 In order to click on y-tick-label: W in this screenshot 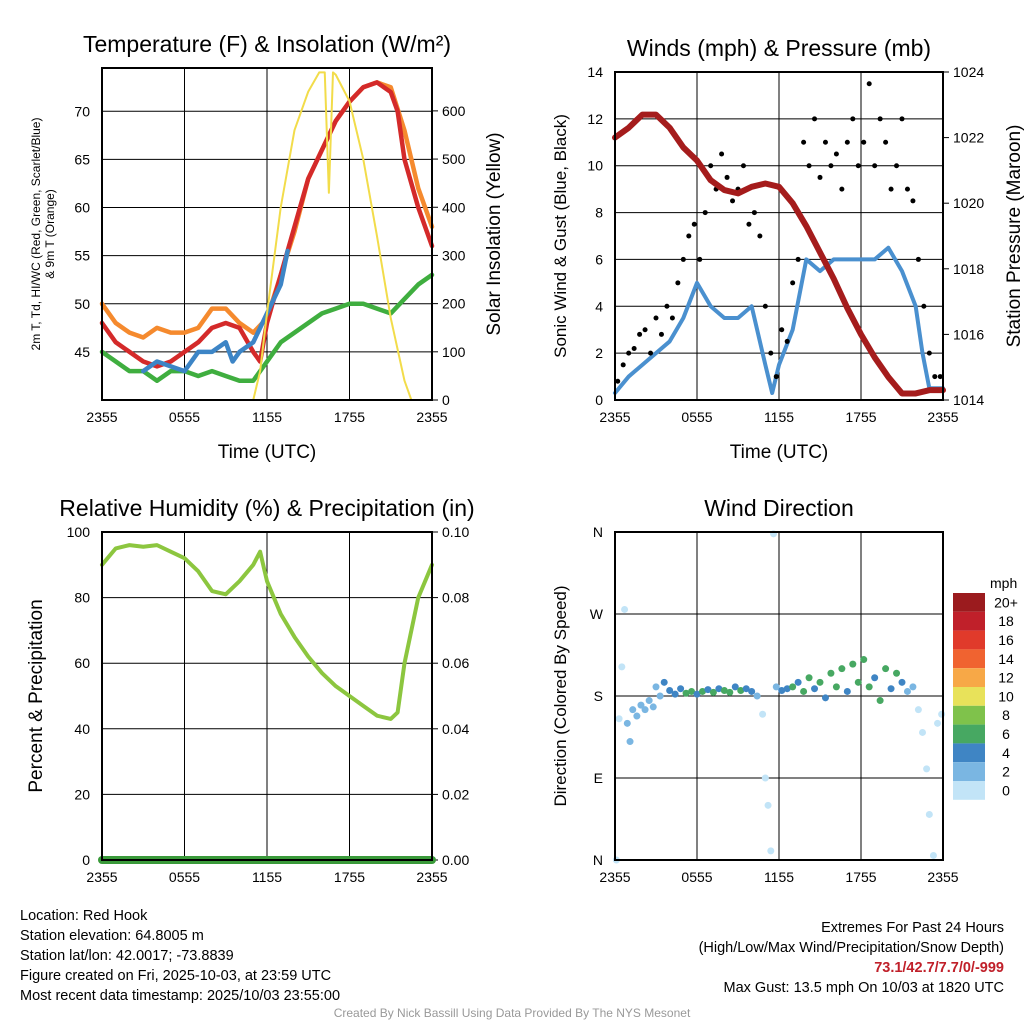, I will do `click(597, 614)`.